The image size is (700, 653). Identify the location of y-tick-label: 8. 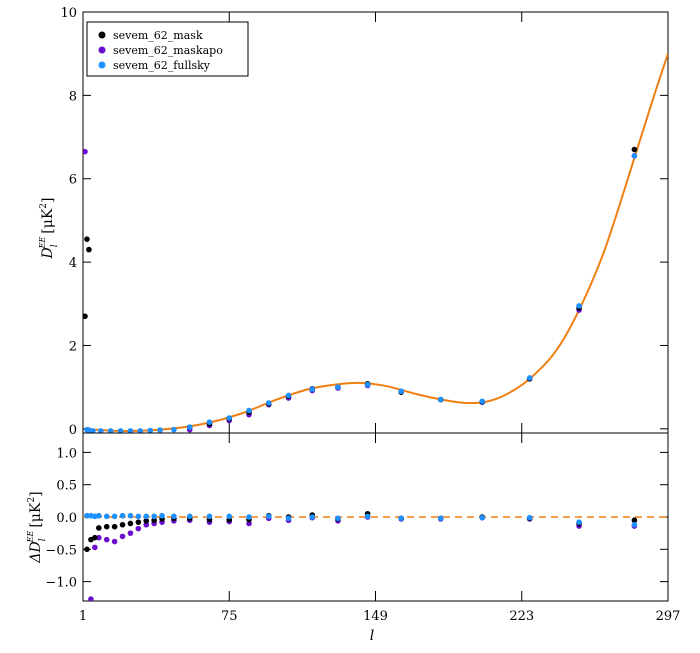
(73, 96).